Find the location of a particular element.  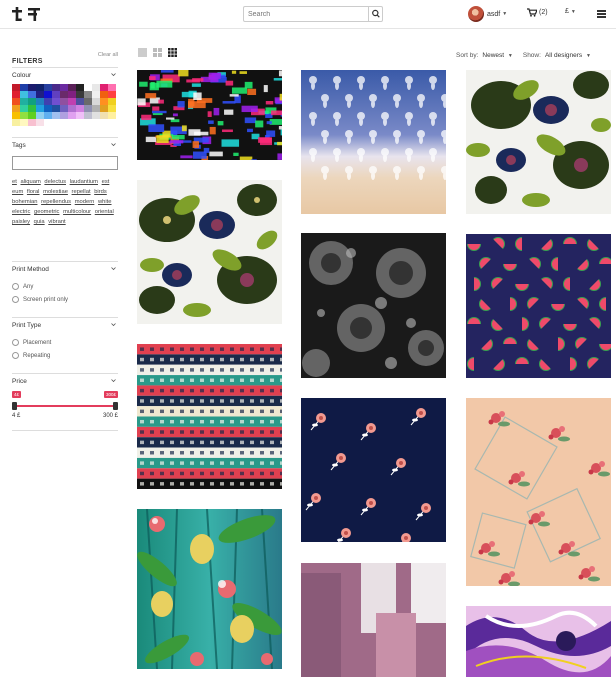

product-tile-peach-floral is located at coordinates (538, 492).